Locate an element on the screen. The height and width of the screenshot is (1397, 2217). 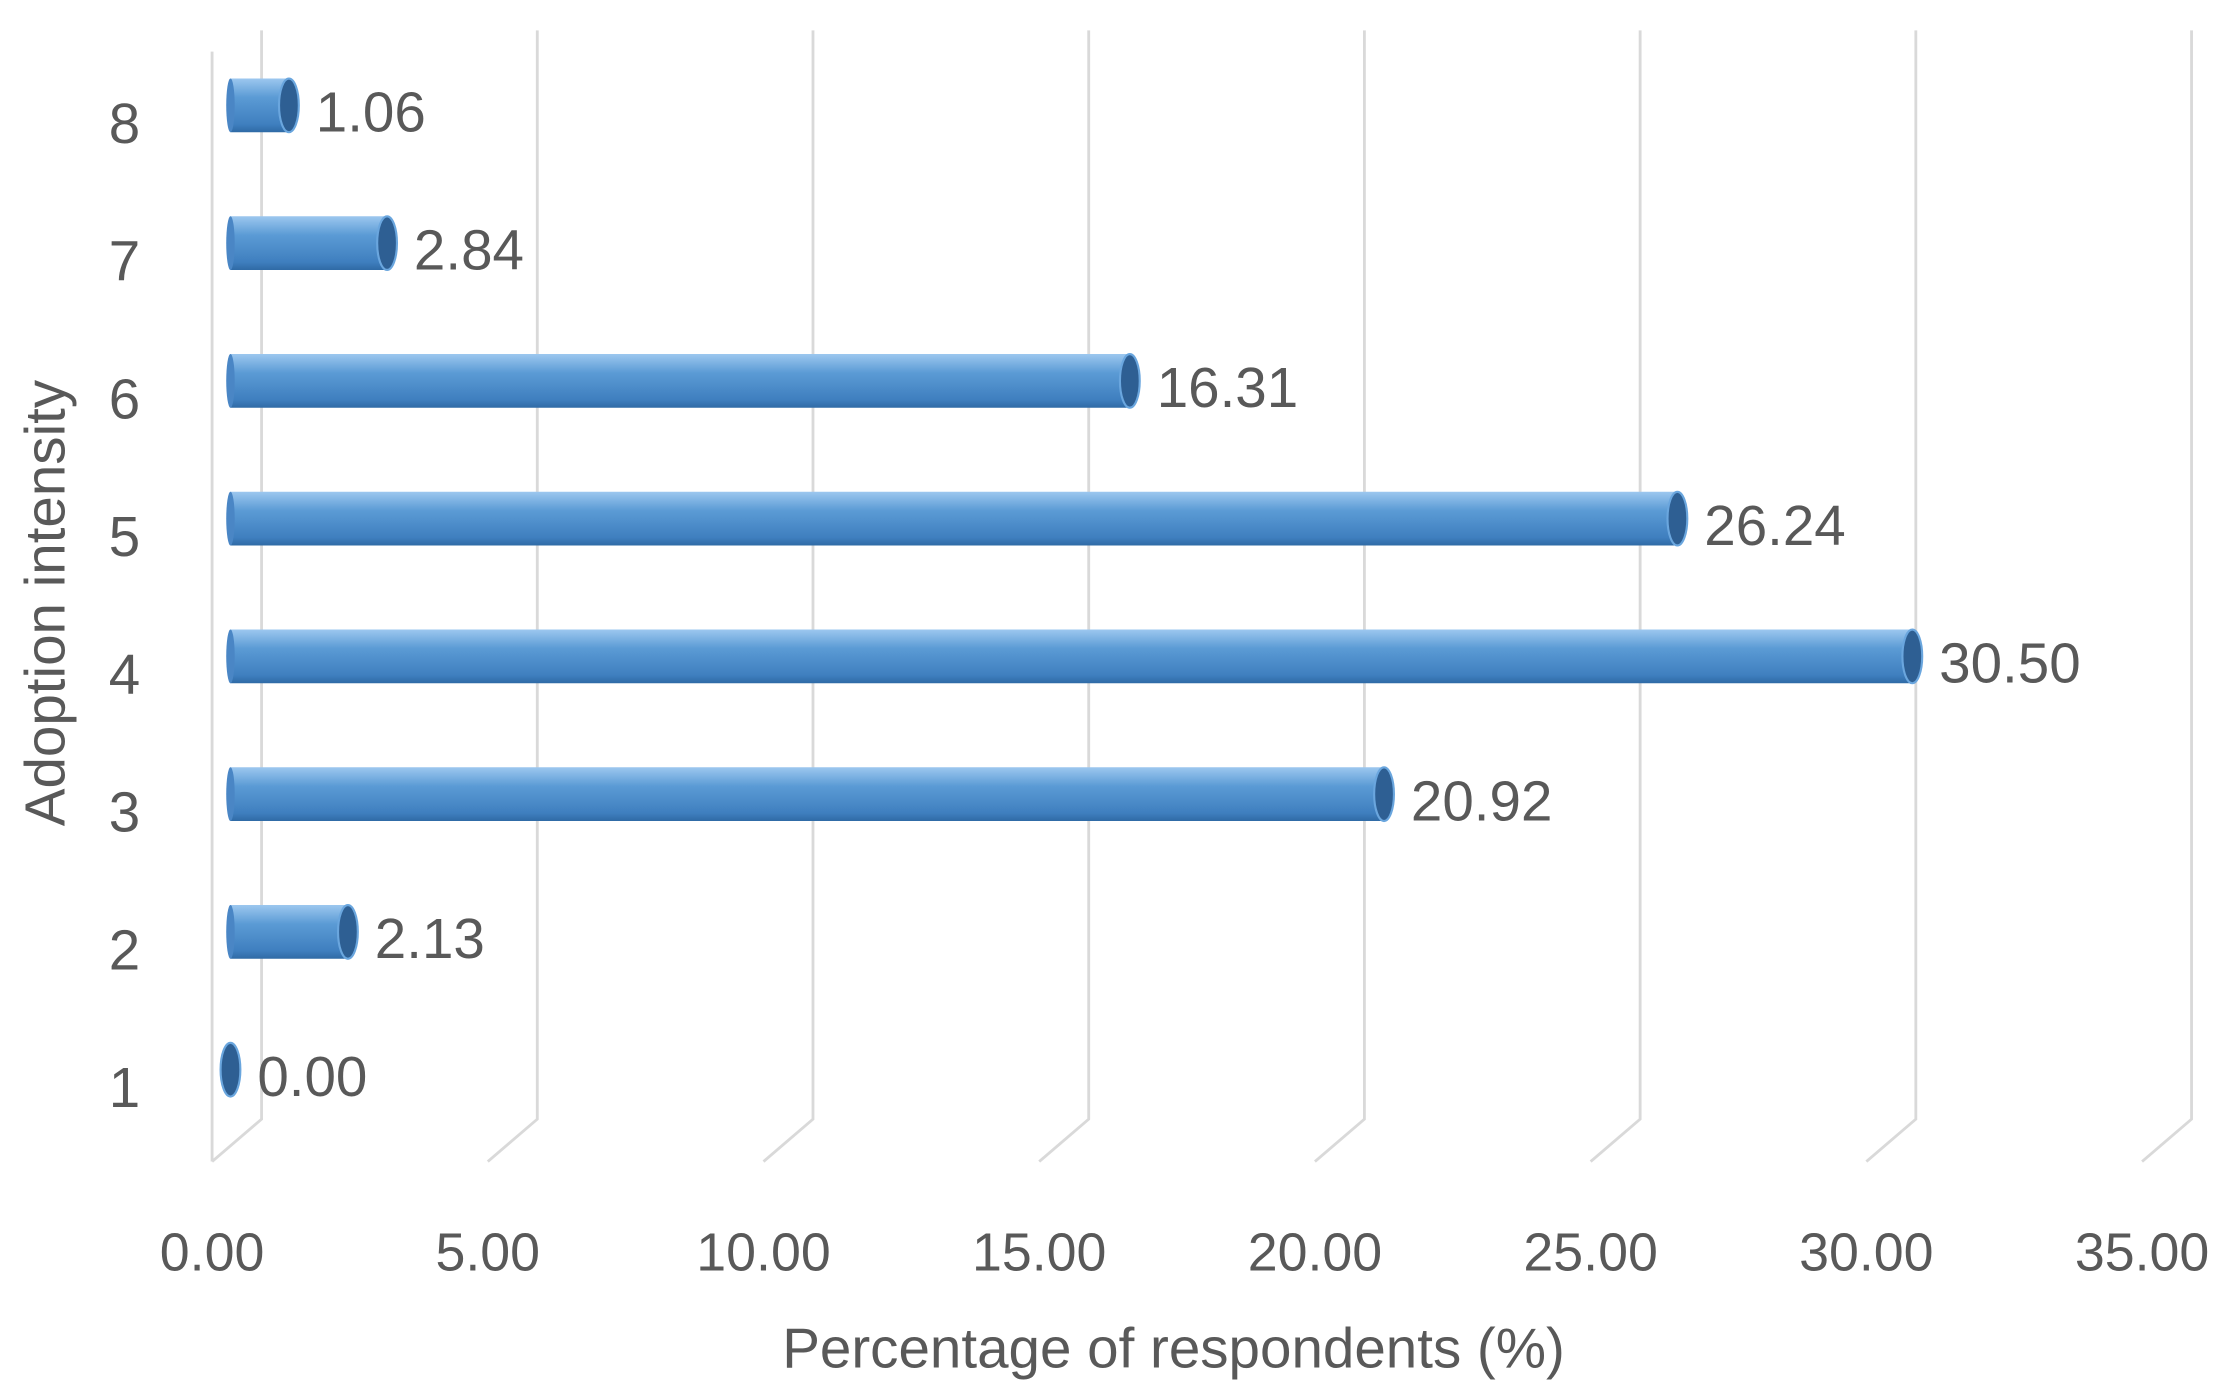
y-tick-label: 7 is located at coordinates (124, 261).